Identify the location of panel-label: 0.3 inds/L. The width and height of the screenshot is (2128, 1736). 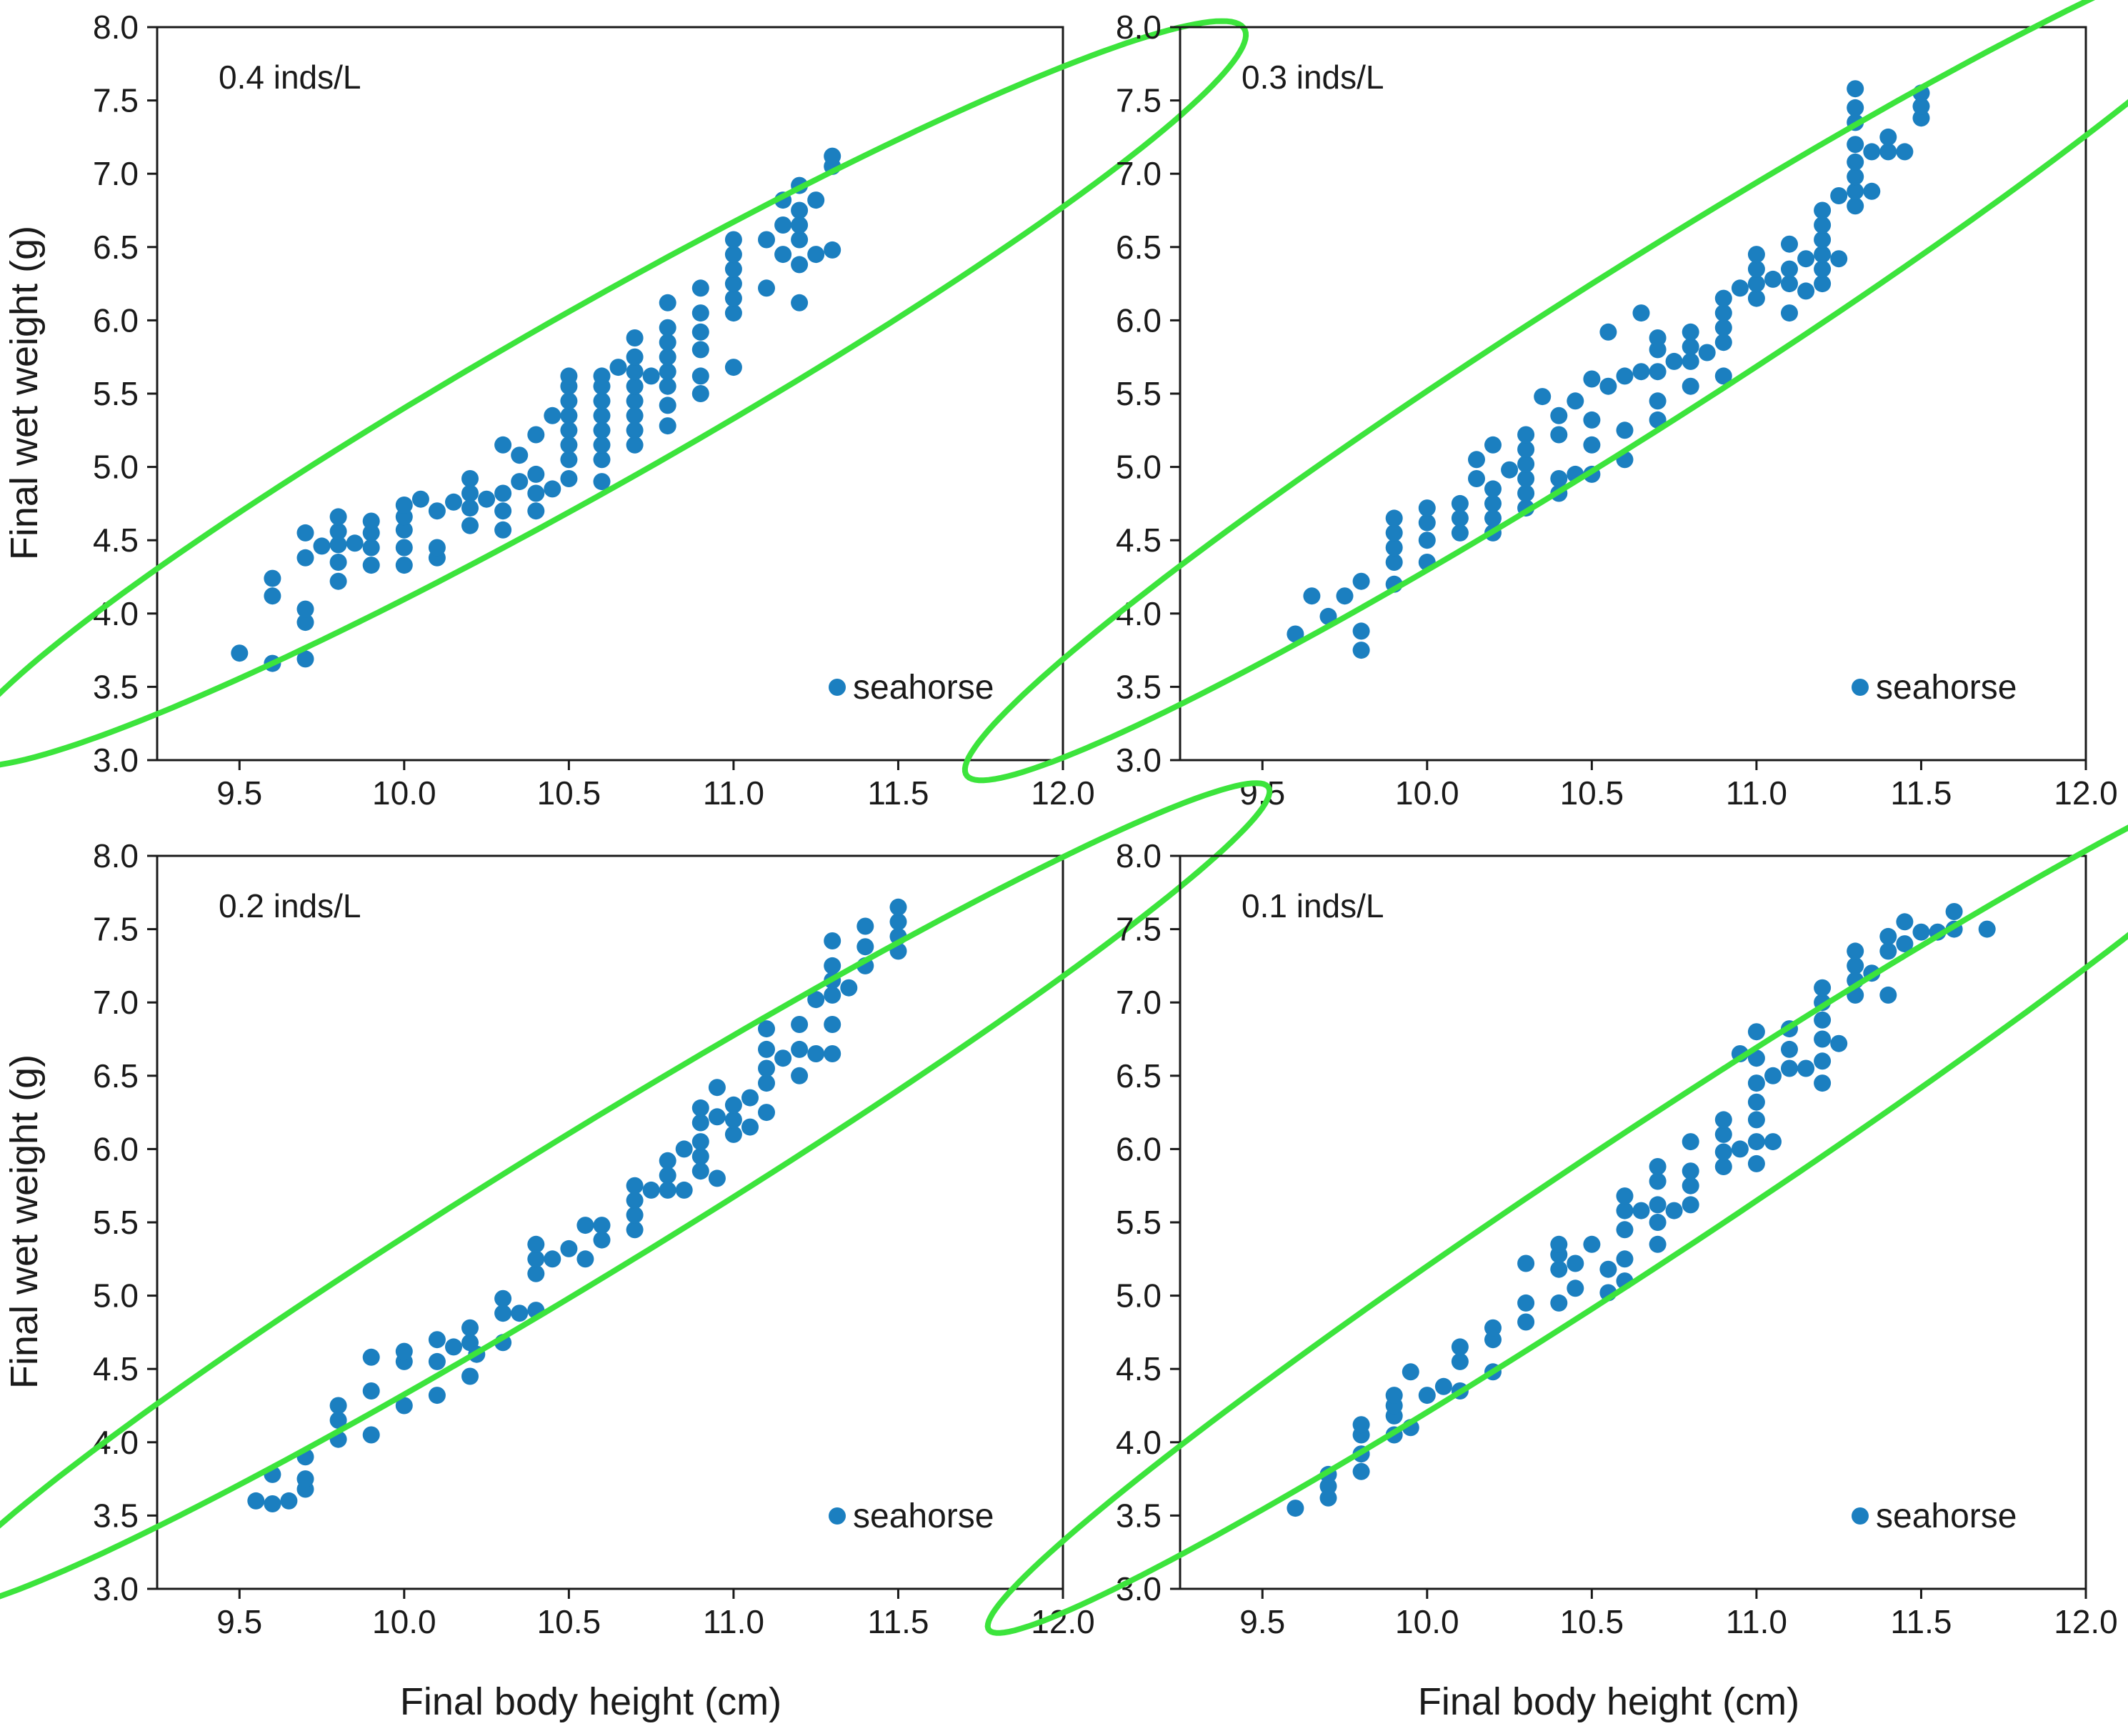
(1313, 77).